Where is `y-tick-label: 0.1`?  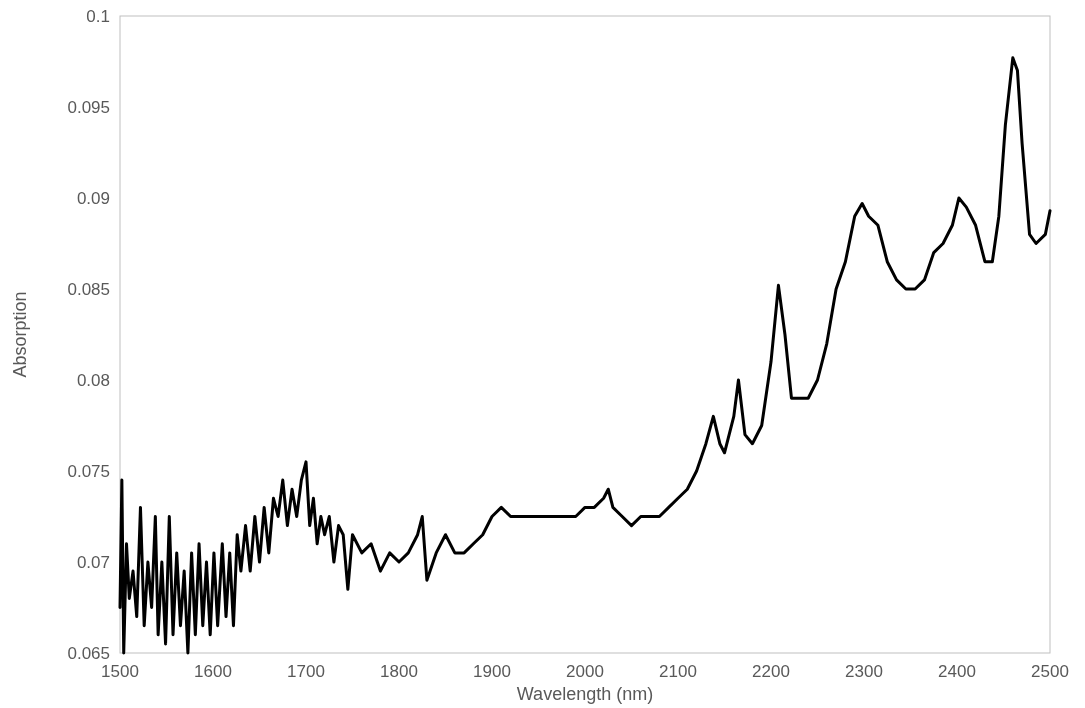 y-tick-label: 0.1 is located at coordinates (98, 16).